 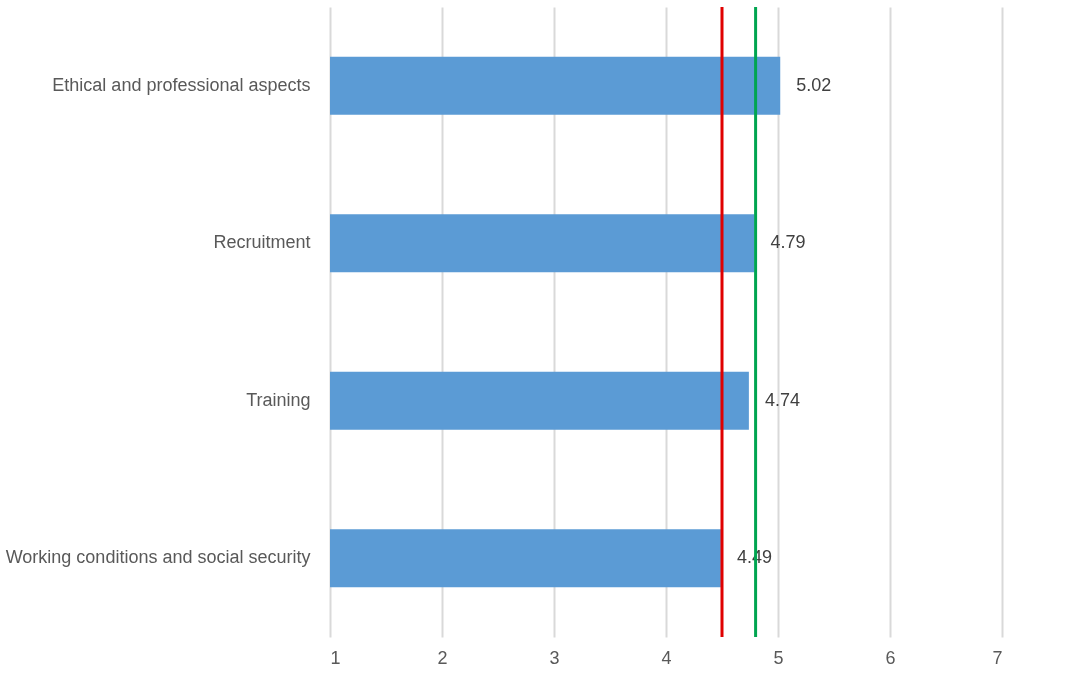 What do you see at coordinates (814, 84) in the screenshot?
I see `data-label: 5.02` at bounding box center [814, 84].